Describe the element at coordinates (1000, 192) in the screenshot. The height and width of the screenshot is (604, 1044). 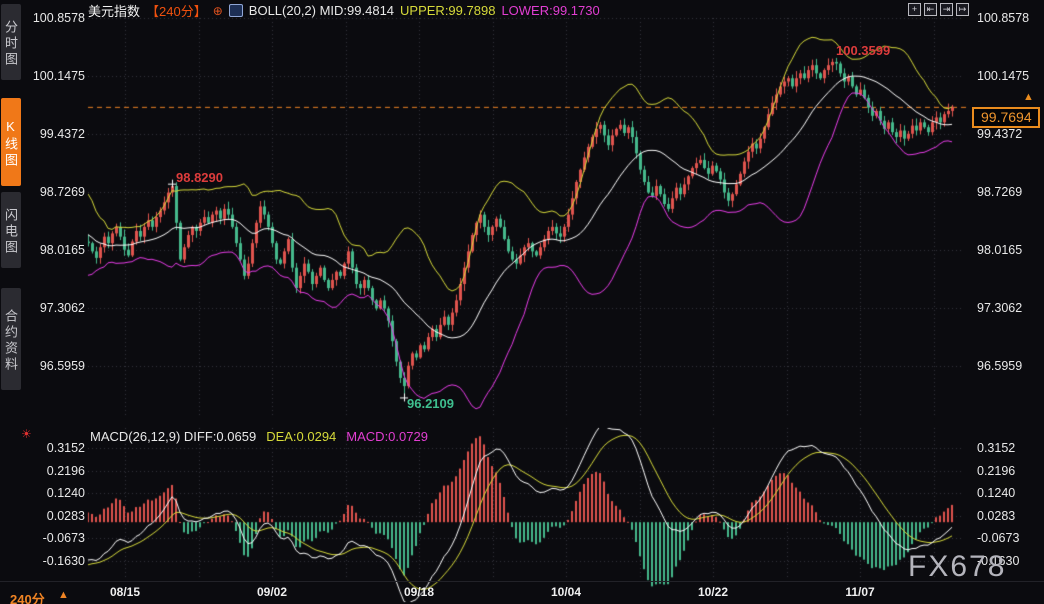
I see `price-tick-right: 98.7269` at that location.